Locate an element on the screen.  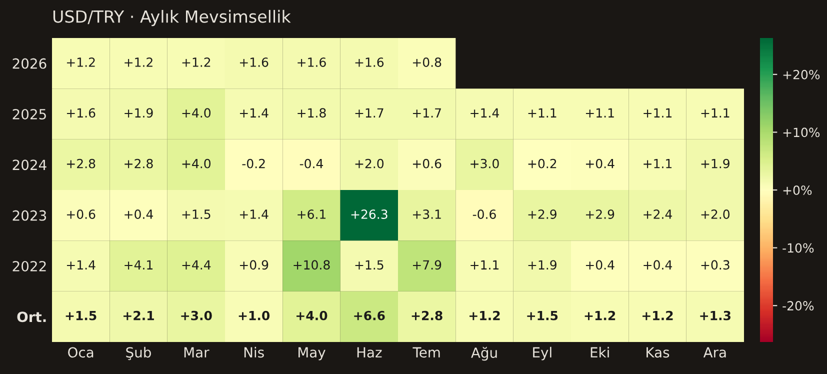
y-tick-label: 2022 is located at coordinates (29, 266).